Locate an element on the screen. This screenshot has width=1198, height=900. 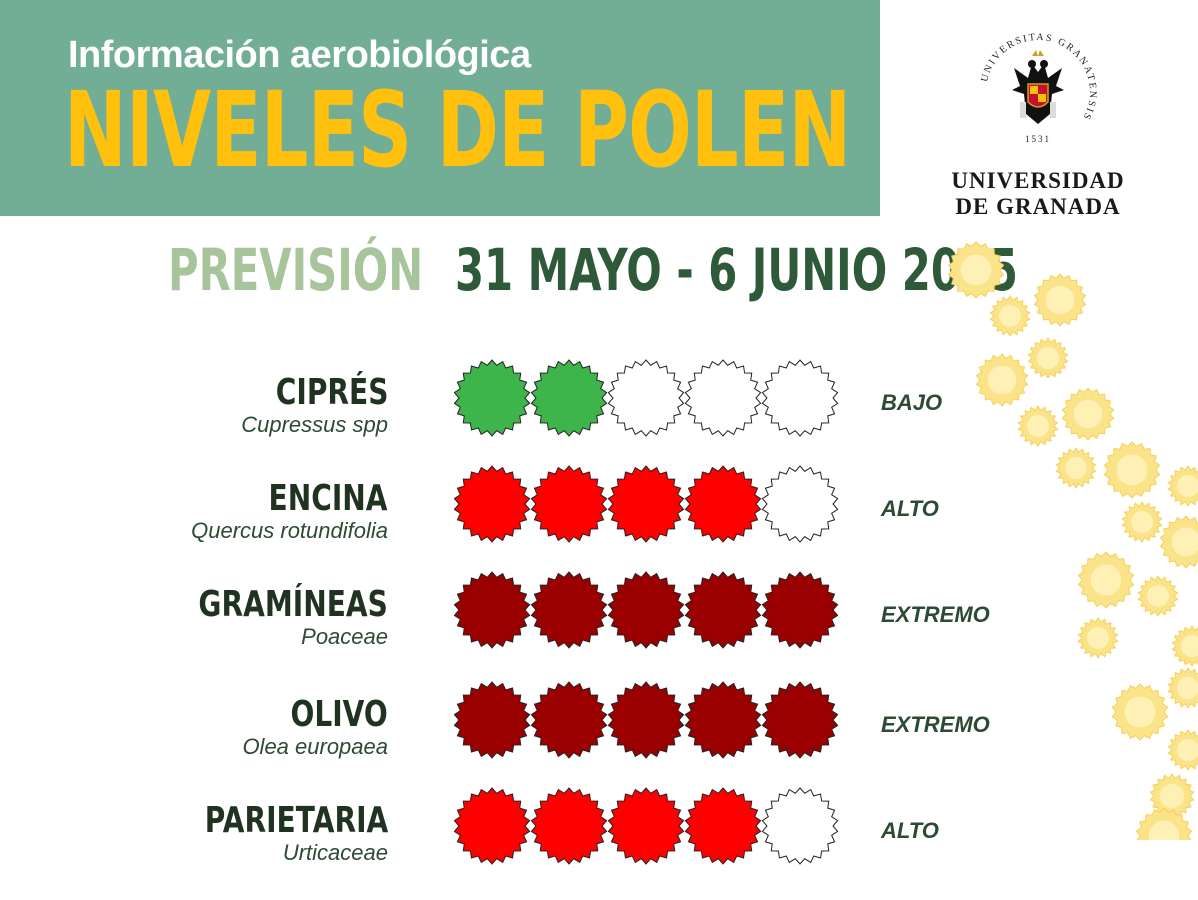
page-title: NIVELES DE POLEN is located at coordinates (457, 130).